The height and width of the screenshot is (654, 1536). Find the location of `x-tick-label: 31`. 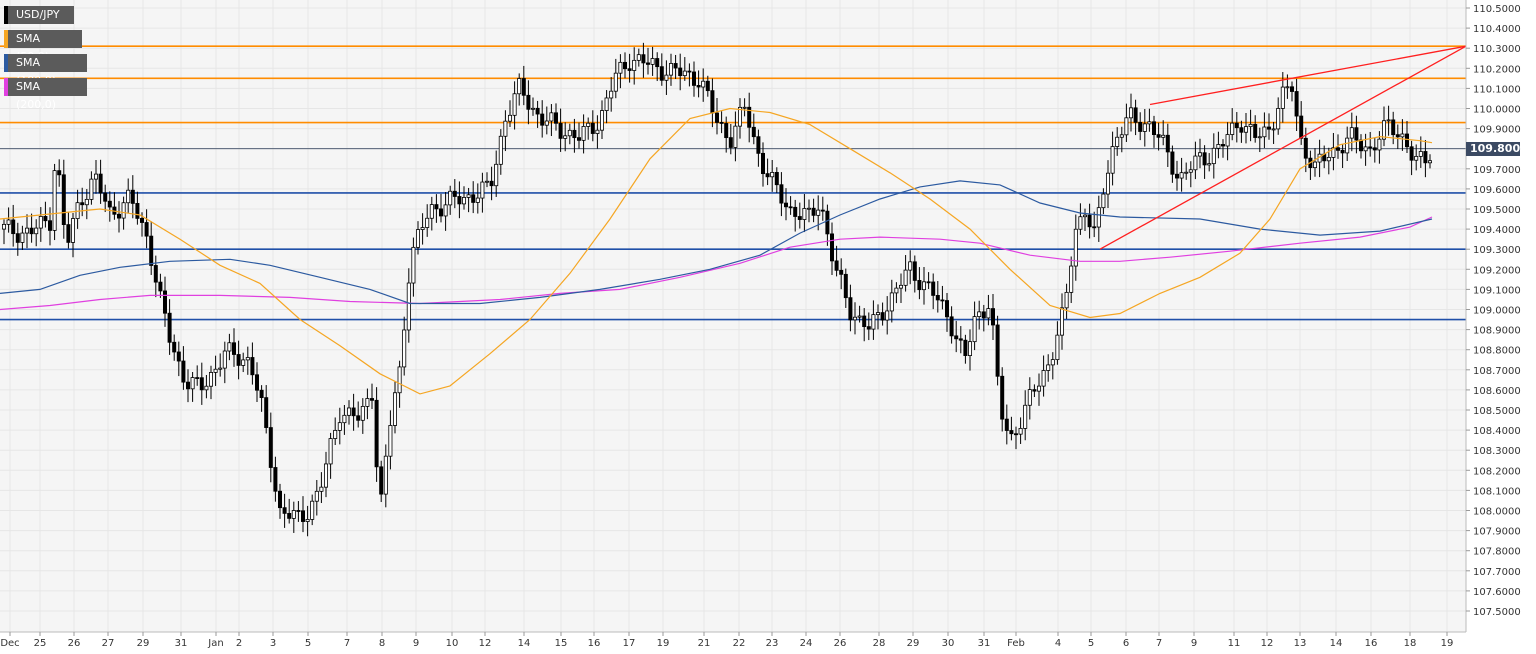

x-tick-label: 31 is located at coordinates (984, 643).